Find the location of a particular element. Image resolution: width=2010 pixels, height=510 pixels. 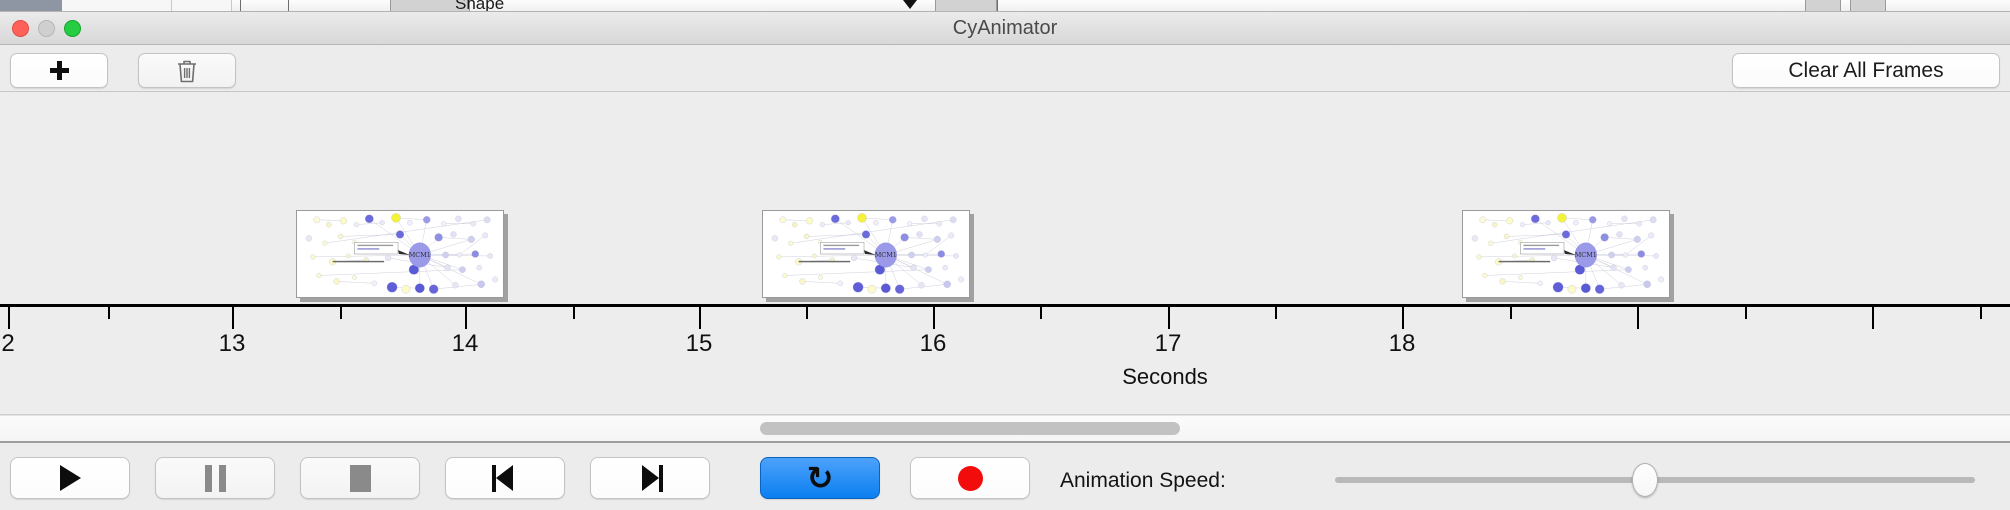

skip-to-start-button is located at coordinates (505, 478).